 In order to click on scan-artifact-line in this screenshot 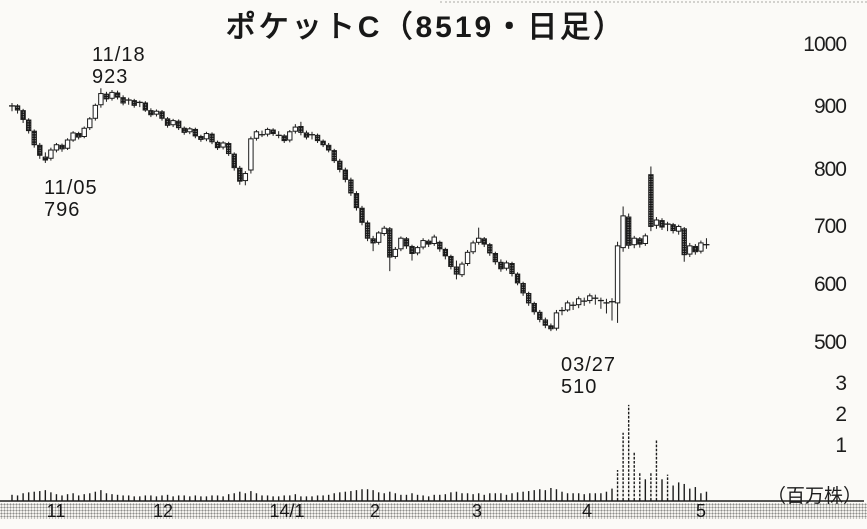, I will do `click(653, 2)`.